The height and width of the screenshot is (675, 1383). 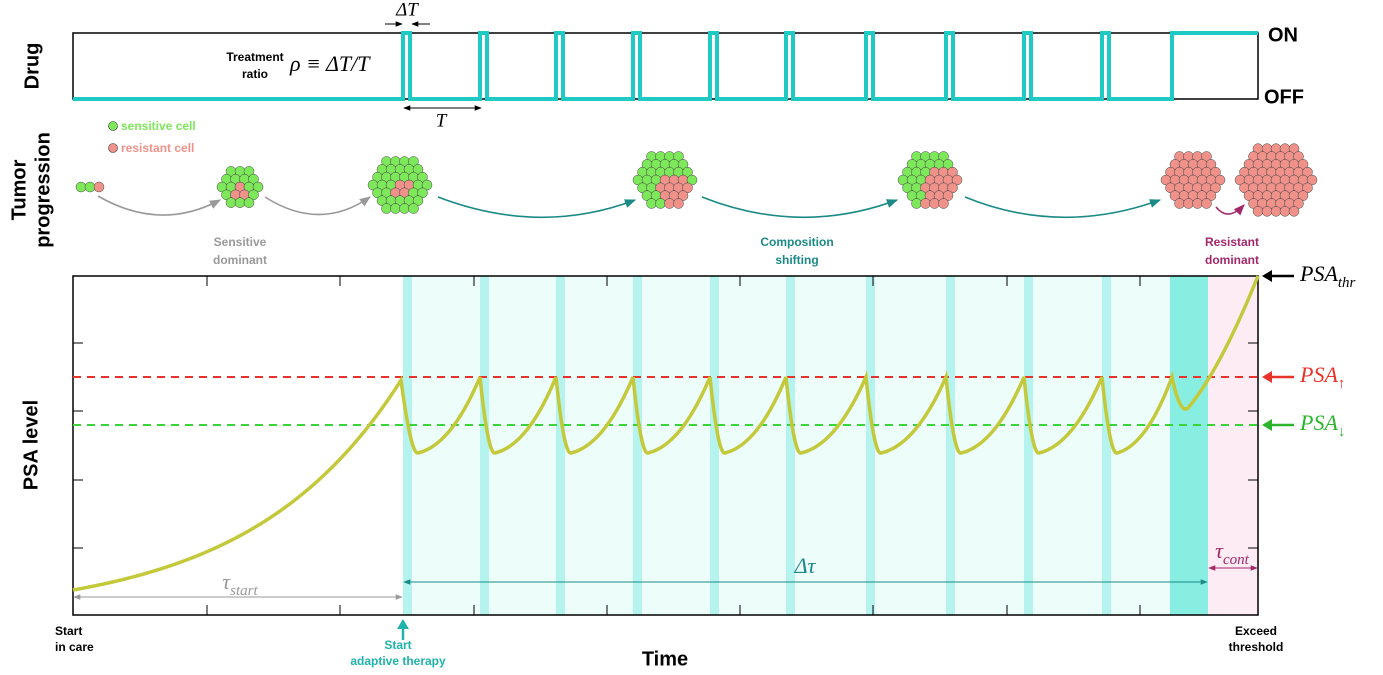 What do you see at coordinates (1232, 553) in the screenshot?
I see `interval-label: τcont` at bounding box center [1232, 553].